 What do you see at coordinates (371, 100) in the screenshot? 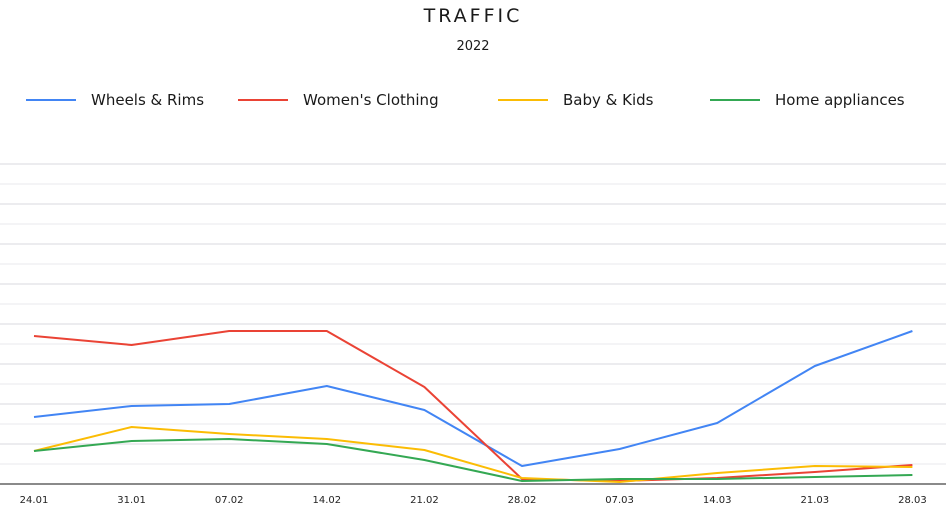
I see `legend-label: Women's Clothing` at bounding box center [371, 100].